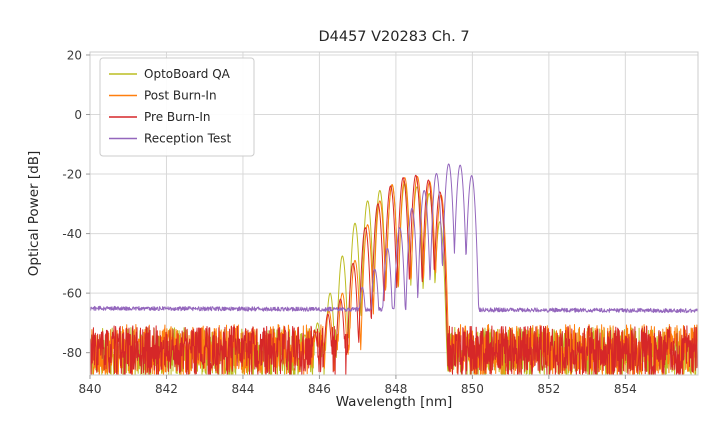 The height and width of the screenshot is (436, 720). I want to click on x-tick-label: 840, so click(90, 389).